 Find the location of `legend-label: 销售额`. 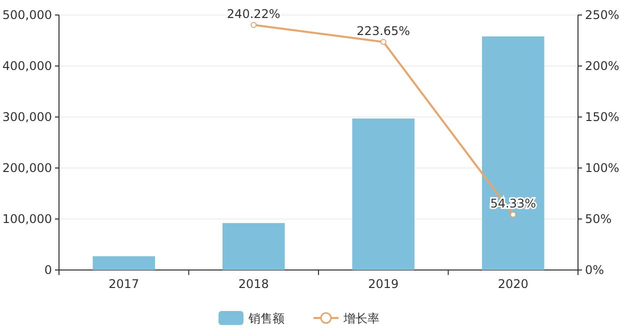

legend-label: 销售额 is located at coordinates (266, 319).